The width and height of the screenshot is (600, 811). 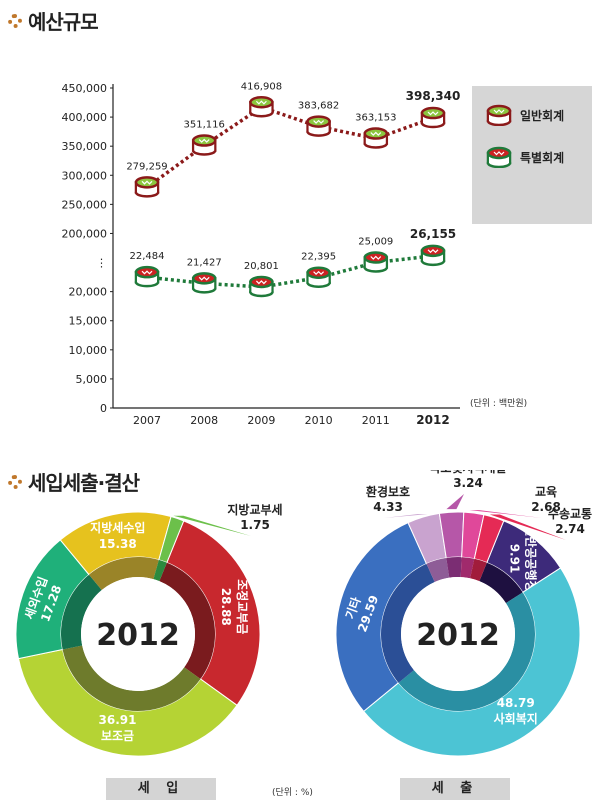 I want to click on section-title-revenue-expense: 세입세출·결산, so click(x=74, y=481).